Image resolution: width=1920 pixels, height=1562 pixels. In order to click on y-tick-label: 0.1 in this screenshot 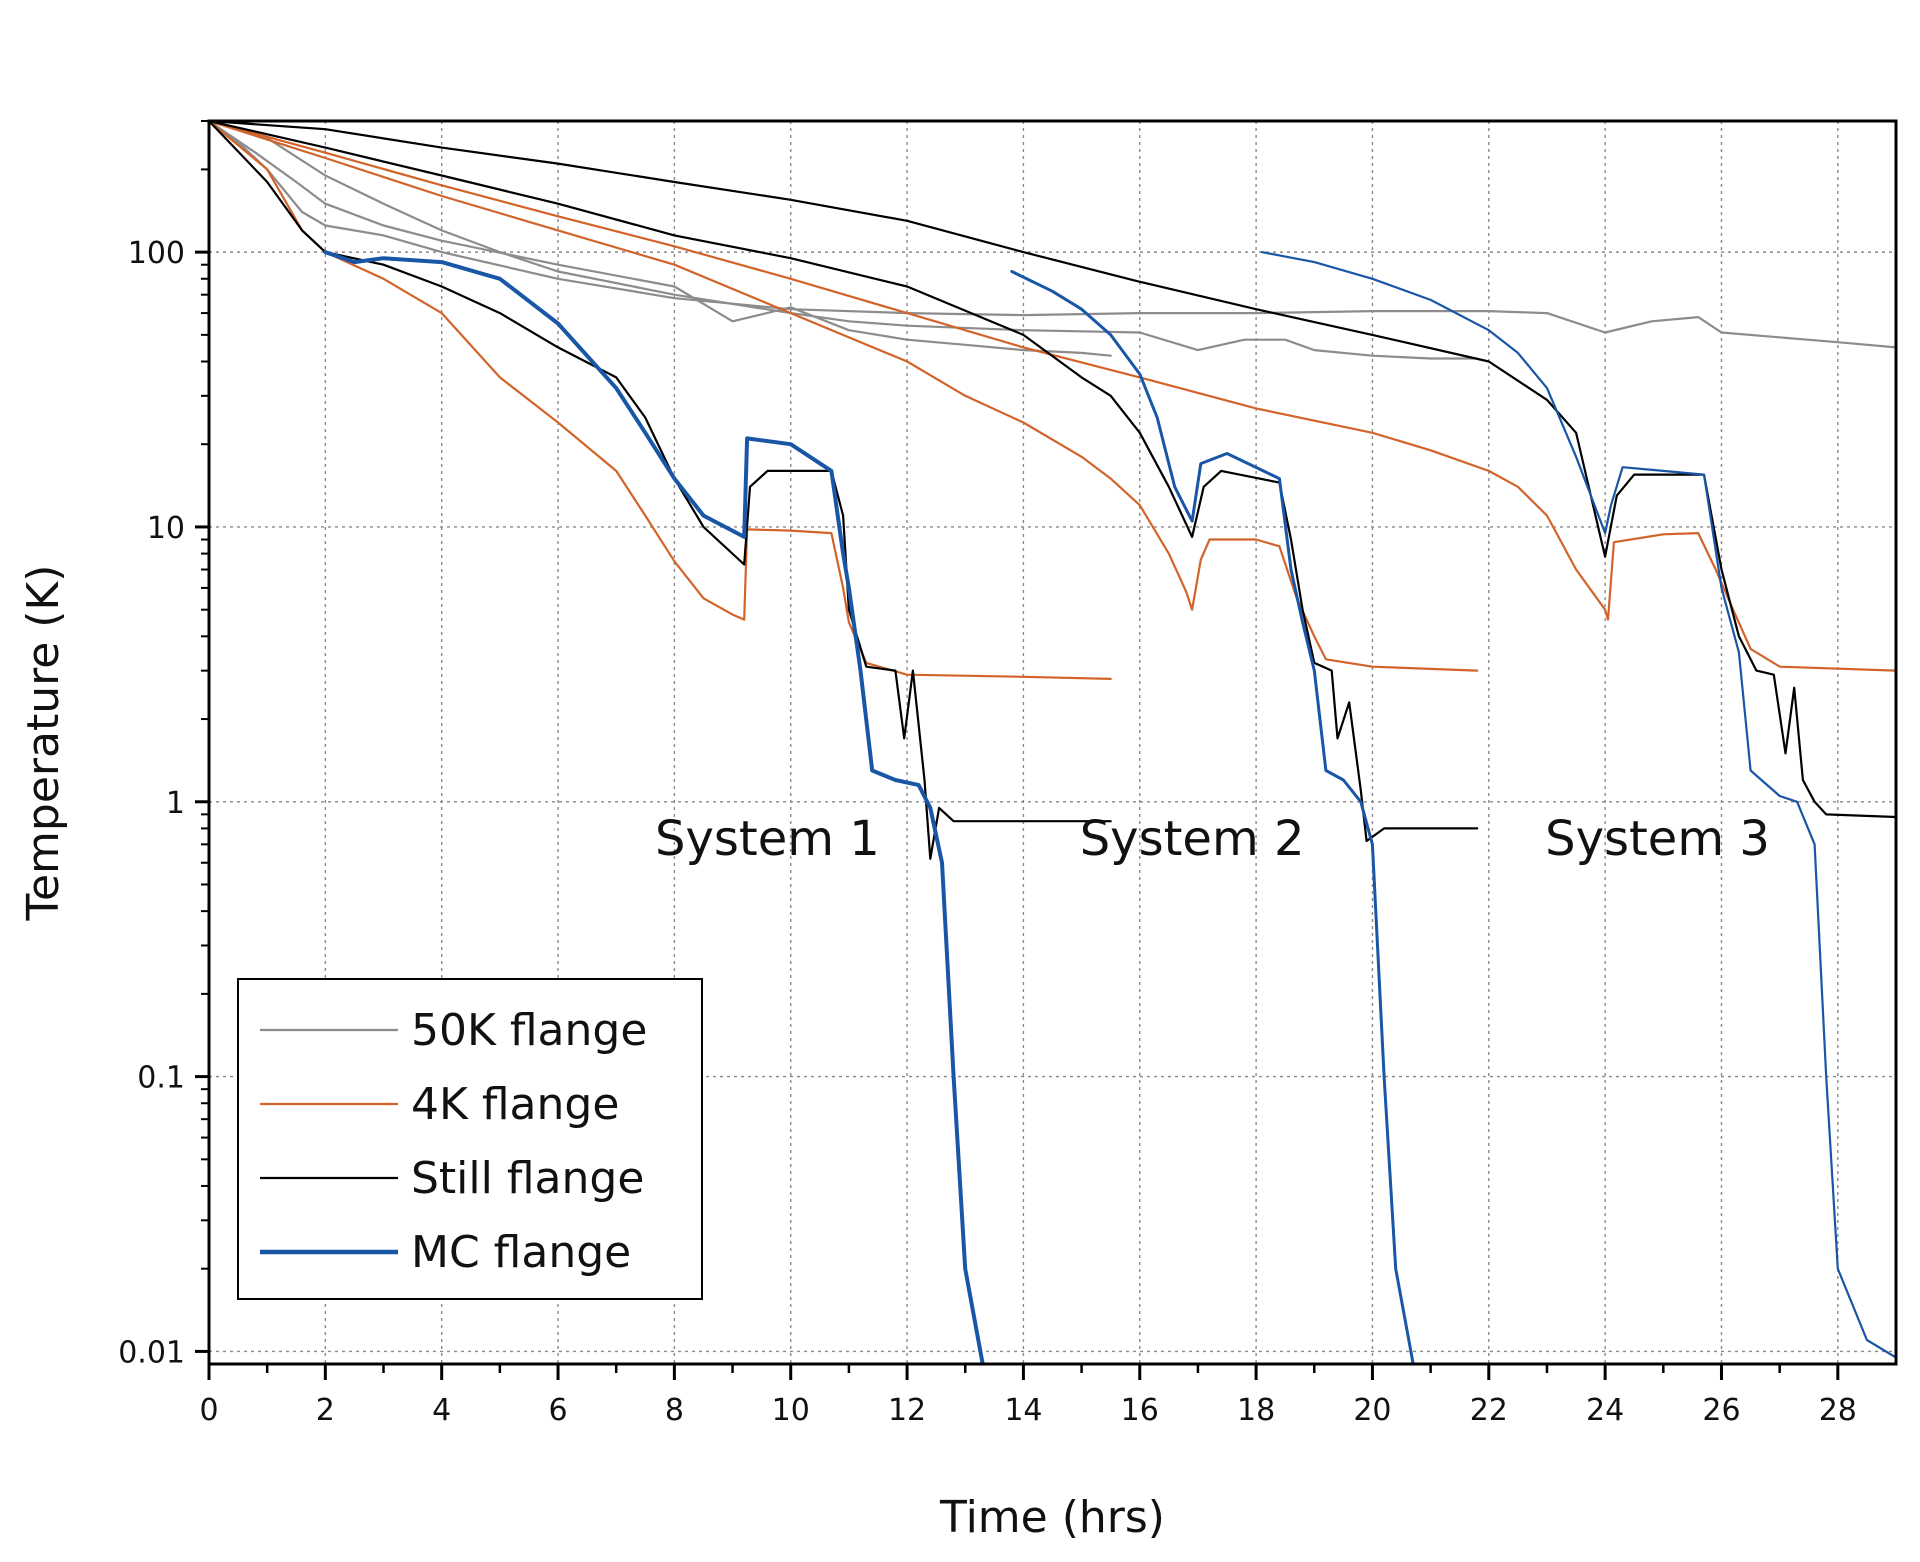, I will do `click(161, 1078)`.